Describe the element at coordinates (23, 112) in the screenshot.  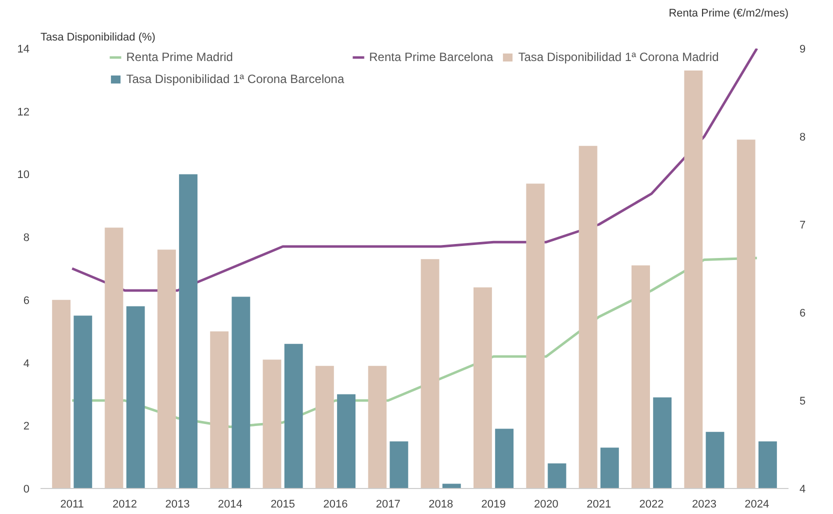
I see `y-tick-label: 12` at that location.